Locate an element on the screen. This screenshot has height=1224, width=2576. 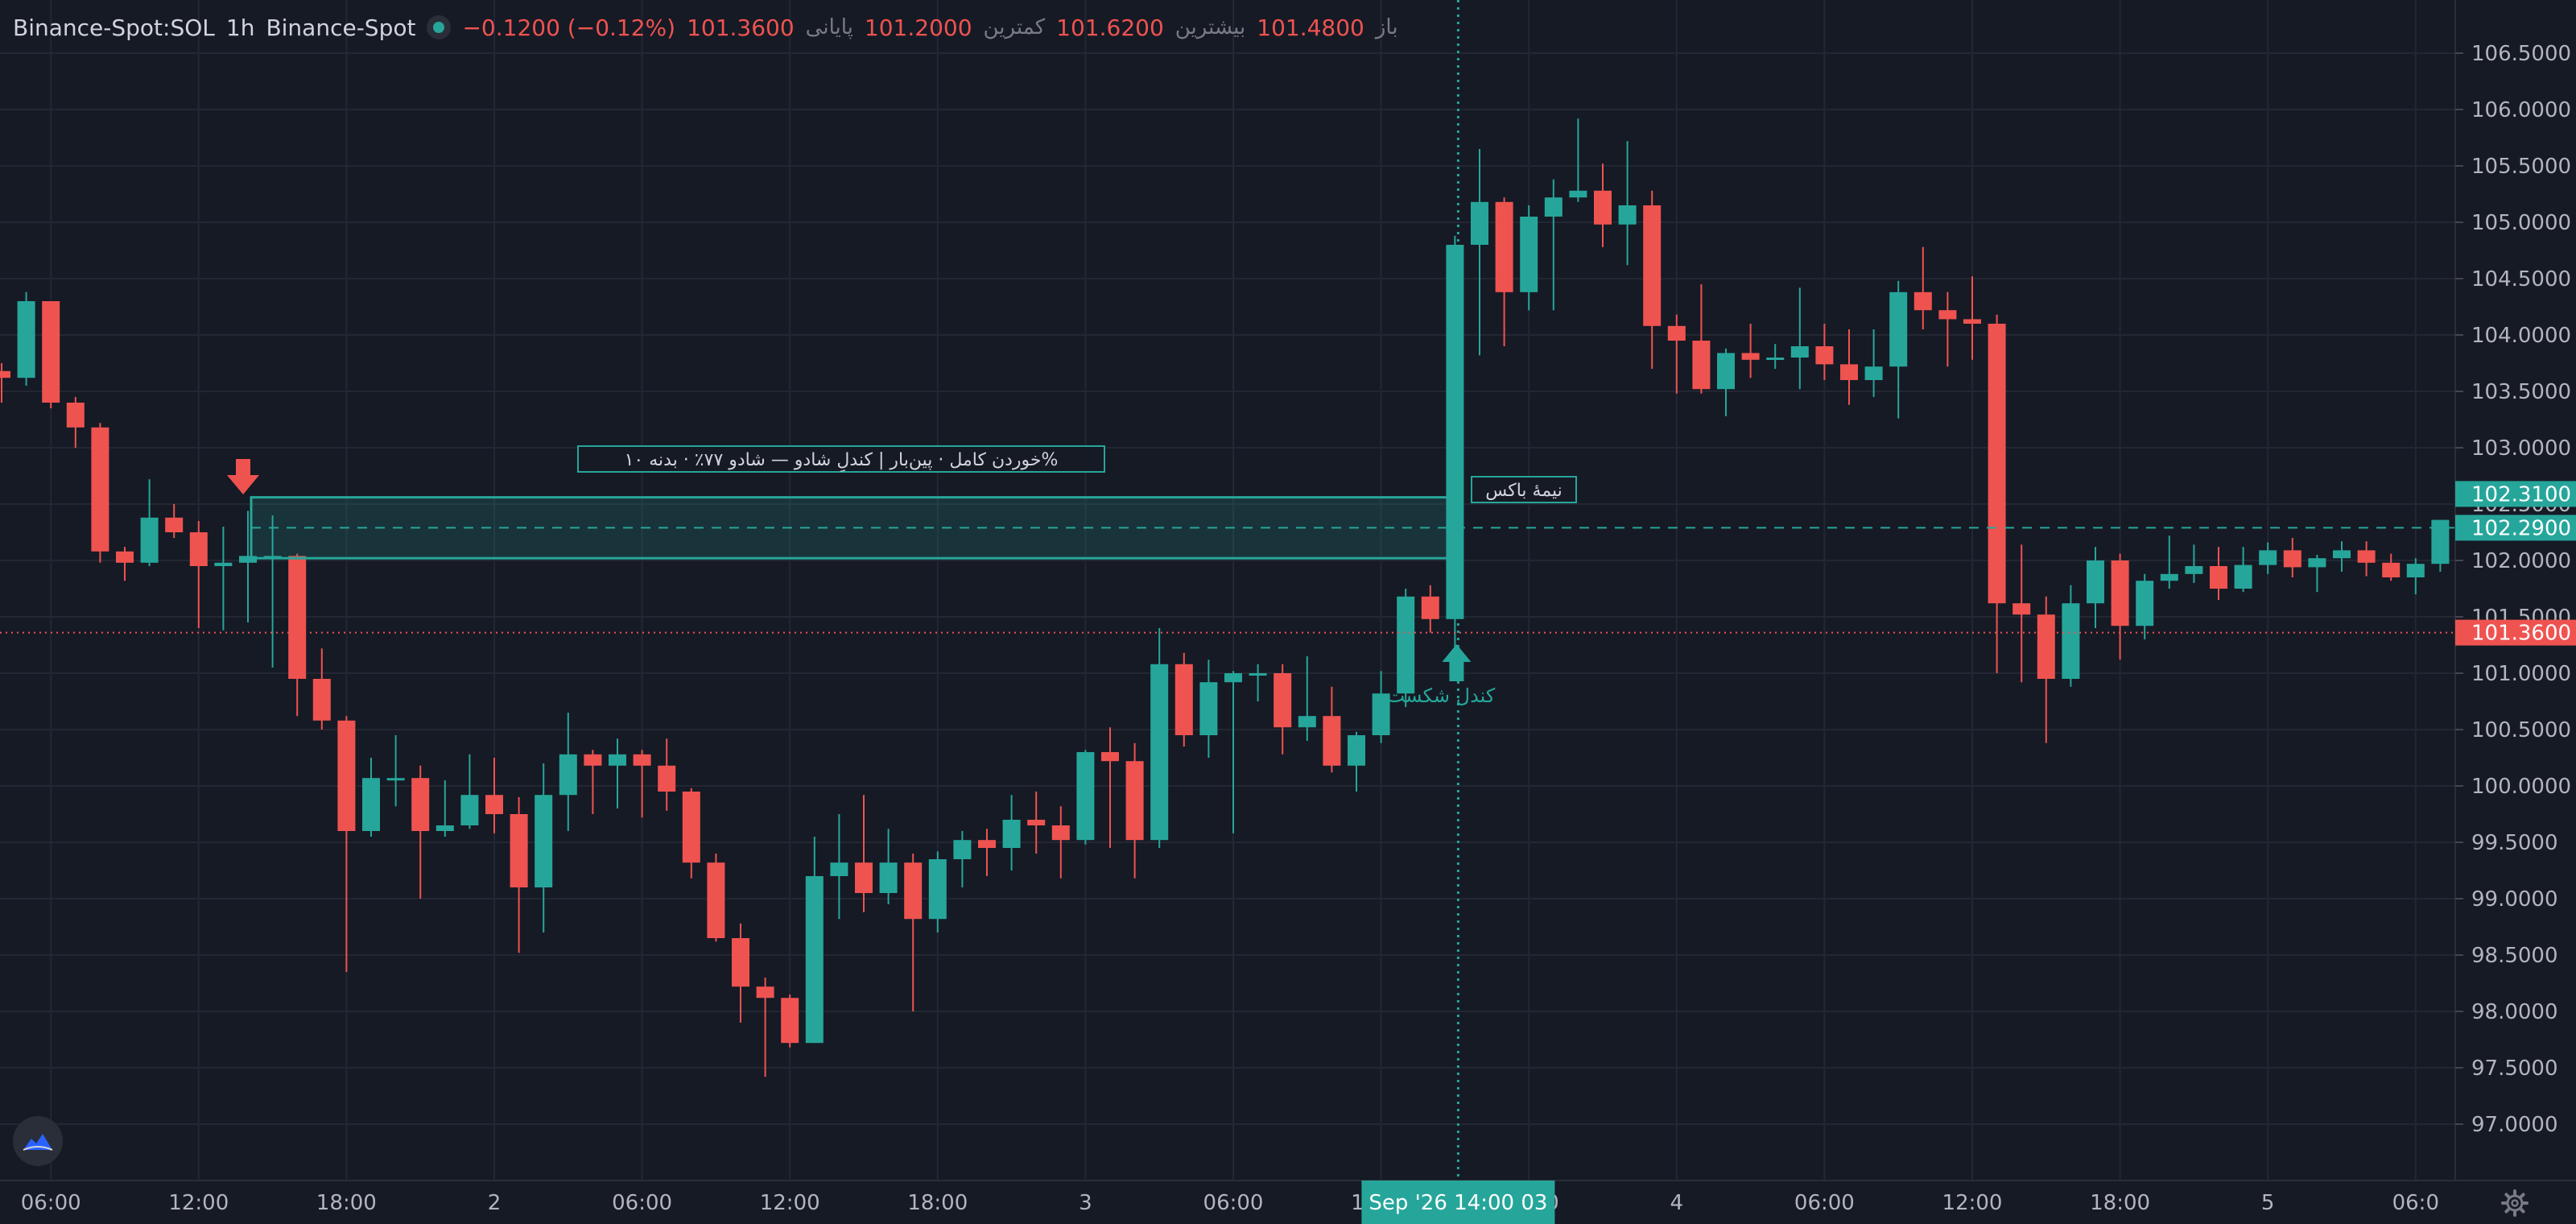
svg-text: Sep '26 14:00 03 is located at coordinates (1457, 1203).